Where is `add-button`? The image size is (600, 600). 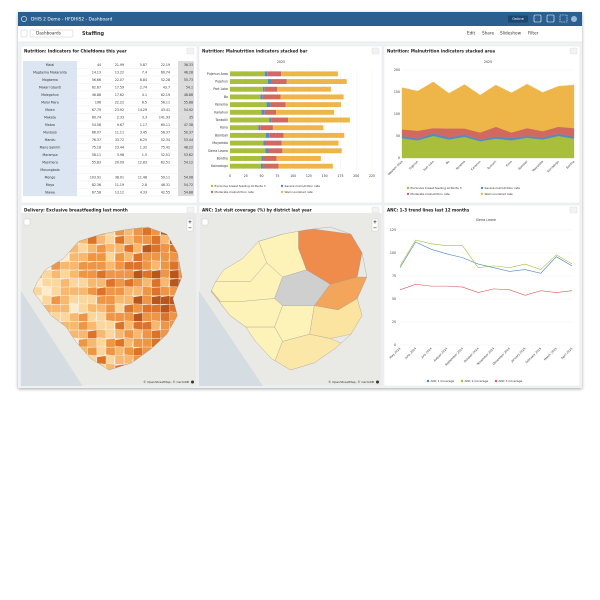
add-button is located at coordinates (24, 33).